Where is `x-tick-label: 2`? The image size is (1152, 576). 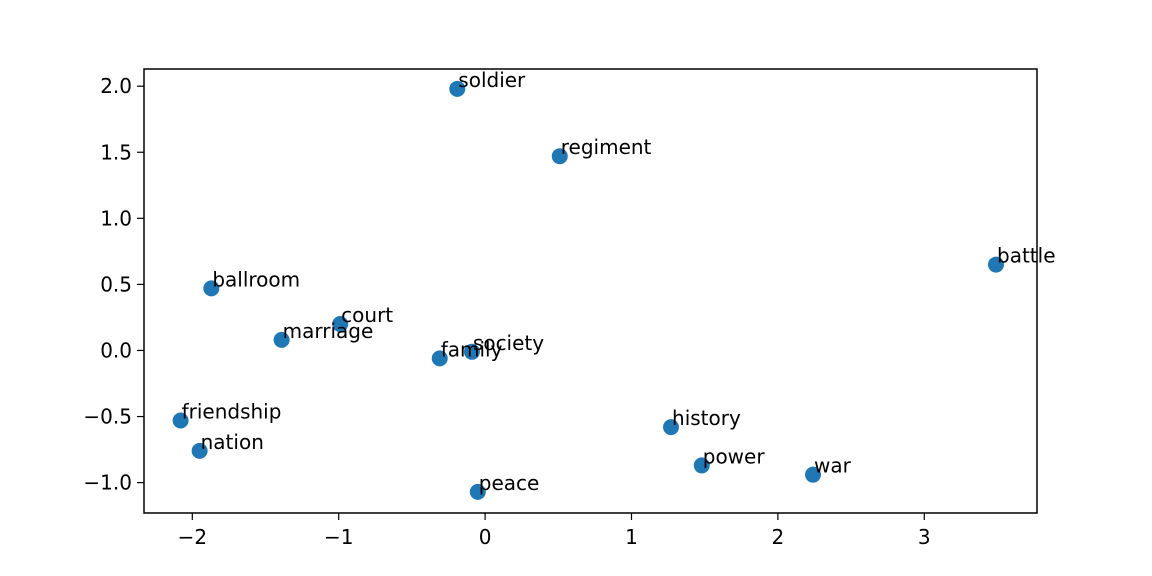
x-tick-label: 2 is located at coordinates (778, 537).